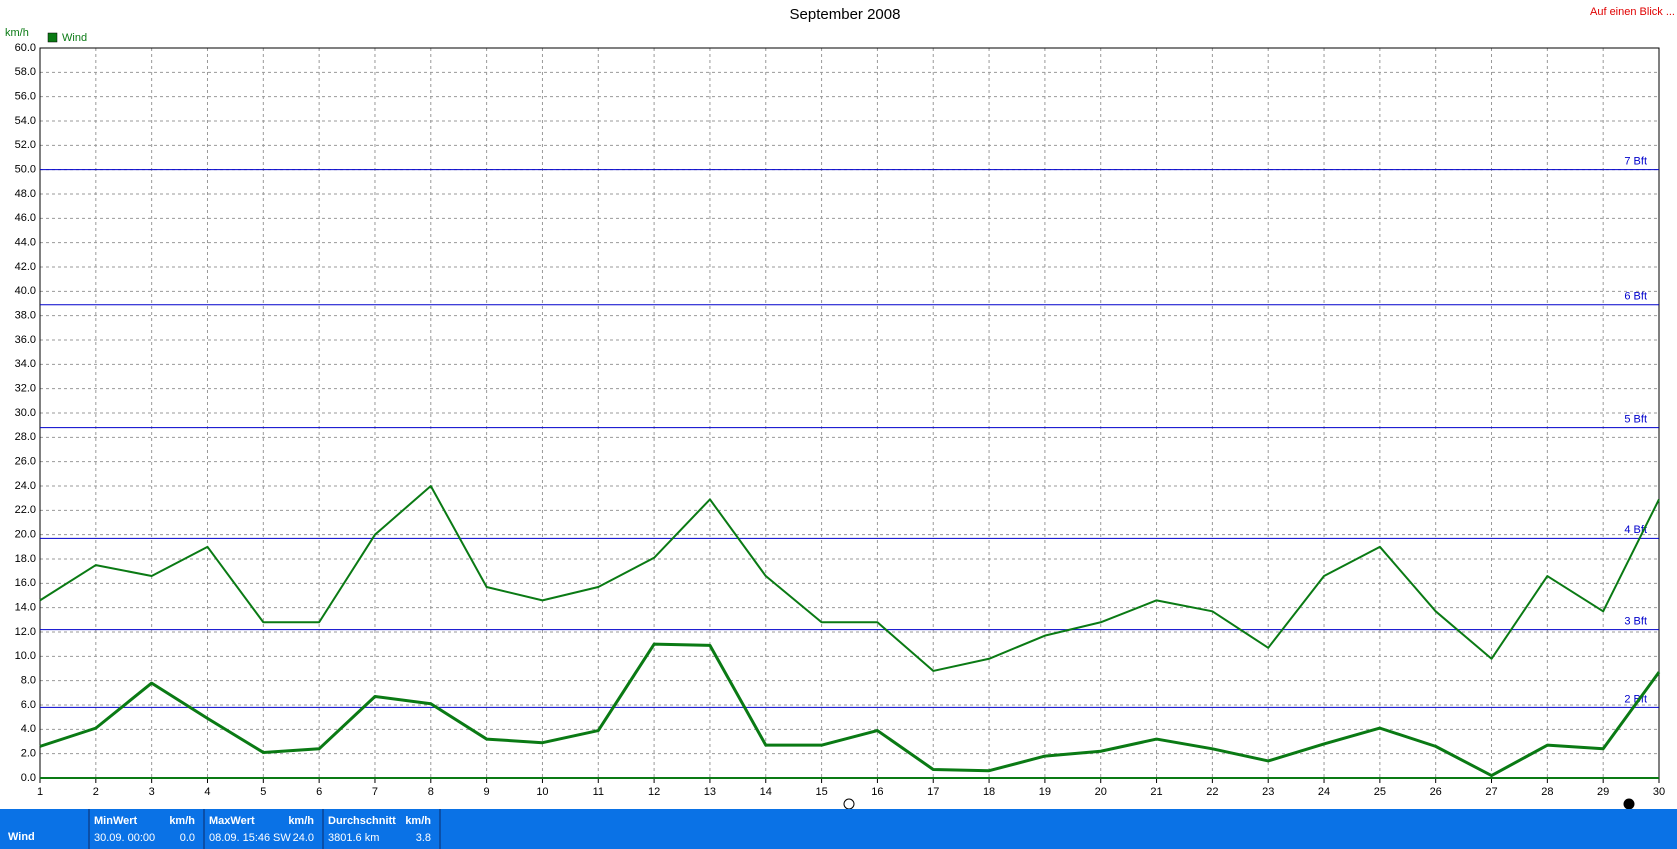  I want to click on x-tick-label: 16, so click(877, 792).